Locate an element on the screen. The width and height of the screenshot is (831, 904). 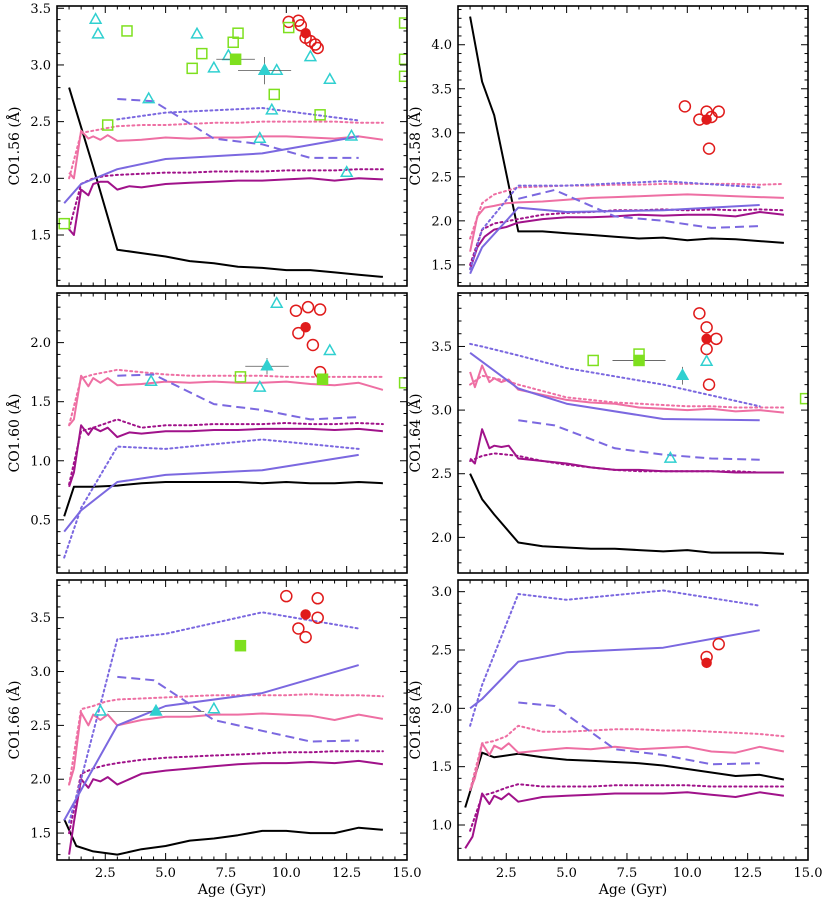
y-axis-label: CO1.68 (Å) is located at coordinates (415, 720).